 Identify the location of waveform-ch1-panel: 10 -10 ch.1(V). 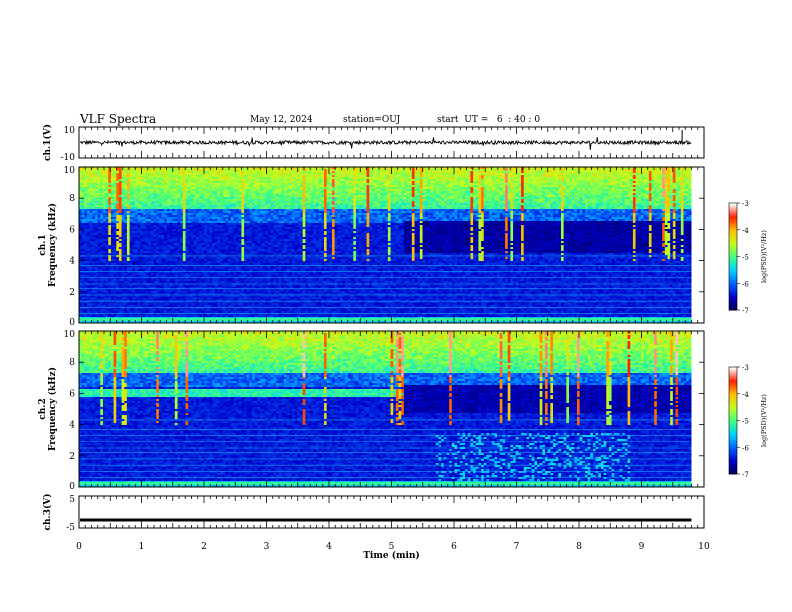
(373, 143).